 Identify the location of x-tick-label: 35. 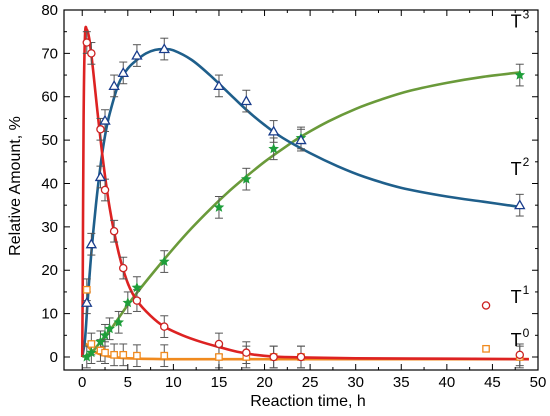
(401, 382).